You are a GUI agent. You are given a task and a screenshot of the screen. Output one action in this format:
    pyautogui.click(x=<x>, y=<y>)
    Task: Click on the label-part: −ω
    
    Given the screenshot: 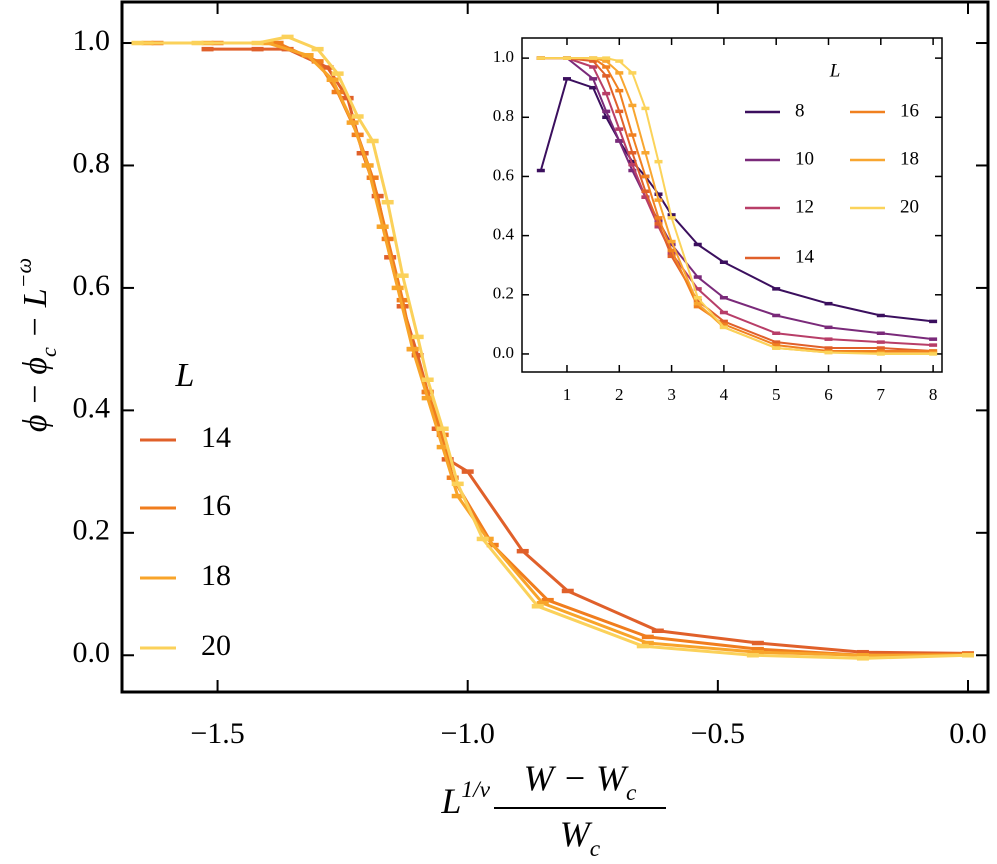 What is the action you would take?
    pyautogui.click(x=23, y=273)
    